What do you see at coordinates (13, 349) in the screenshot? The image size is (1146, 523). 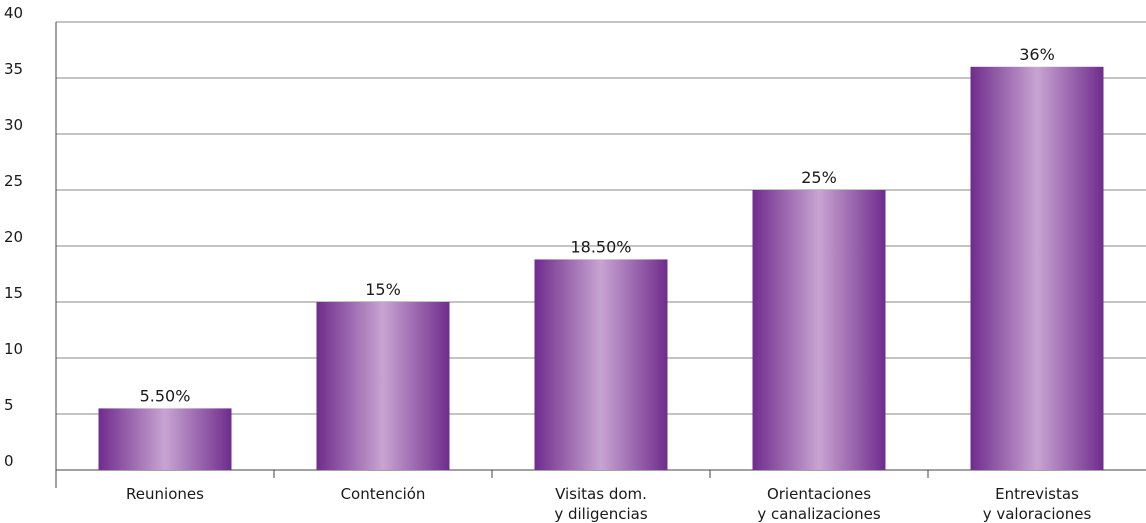 I see `y-tick-label: 10` at bounding box center [13, 349].